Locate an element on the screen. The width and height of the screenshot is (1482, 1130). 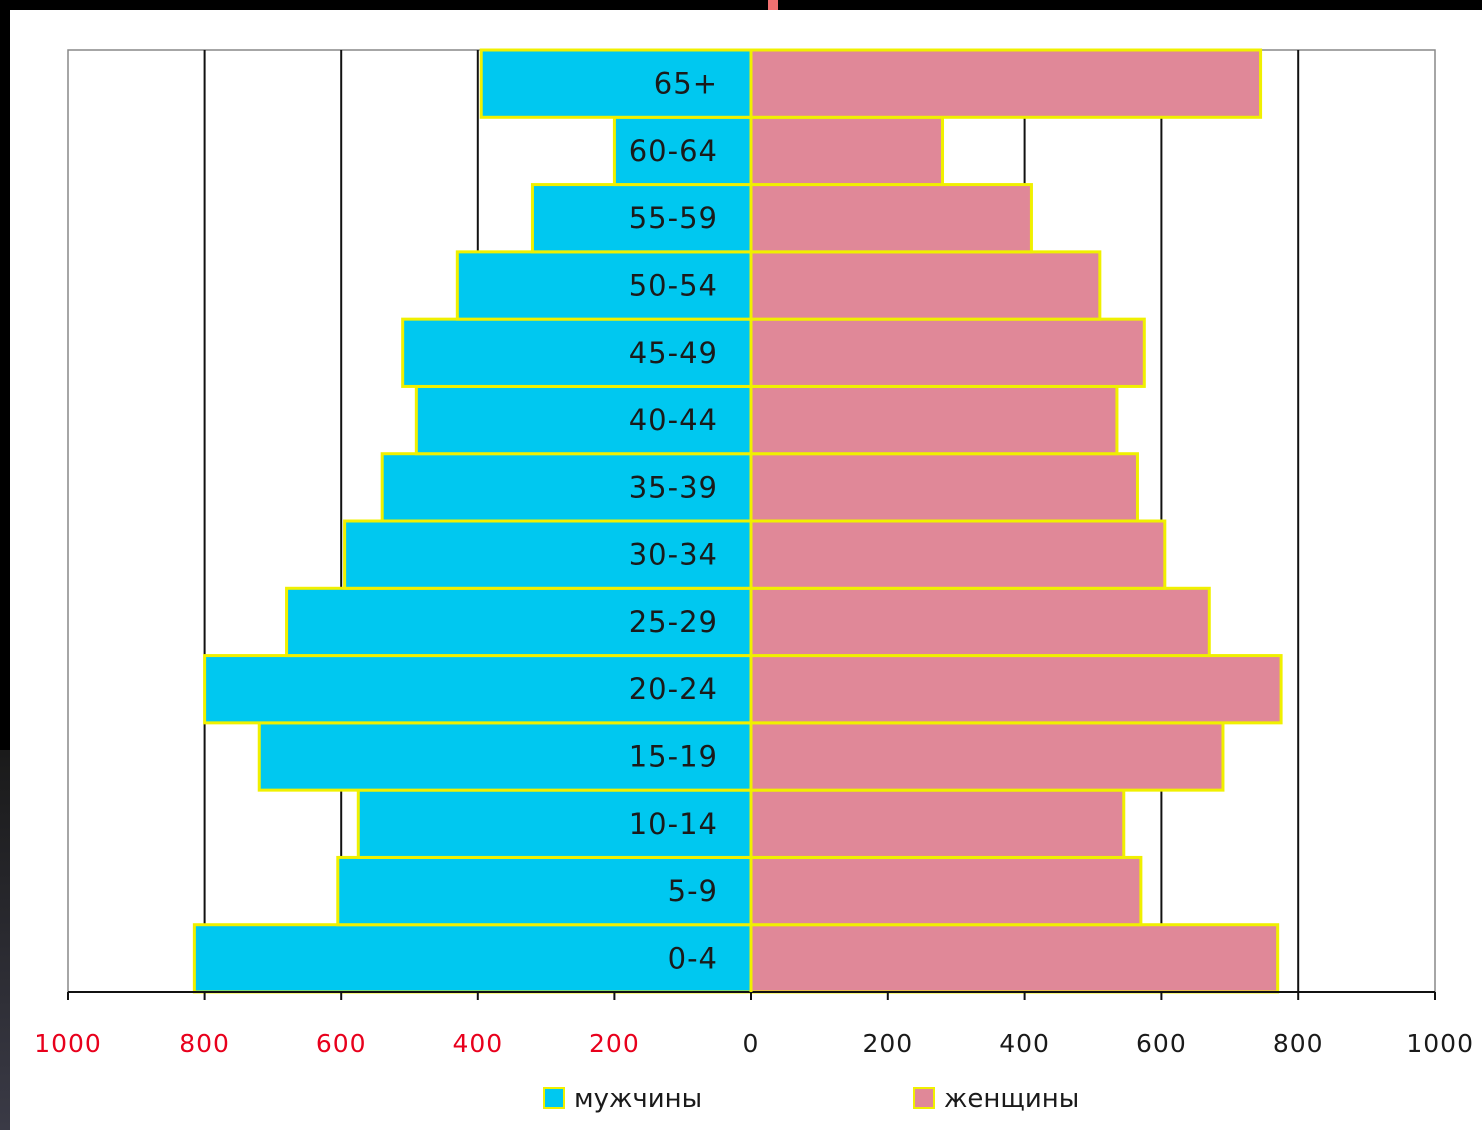
tick-label-neg-400: 400 is located at coordinates (477, 1043).